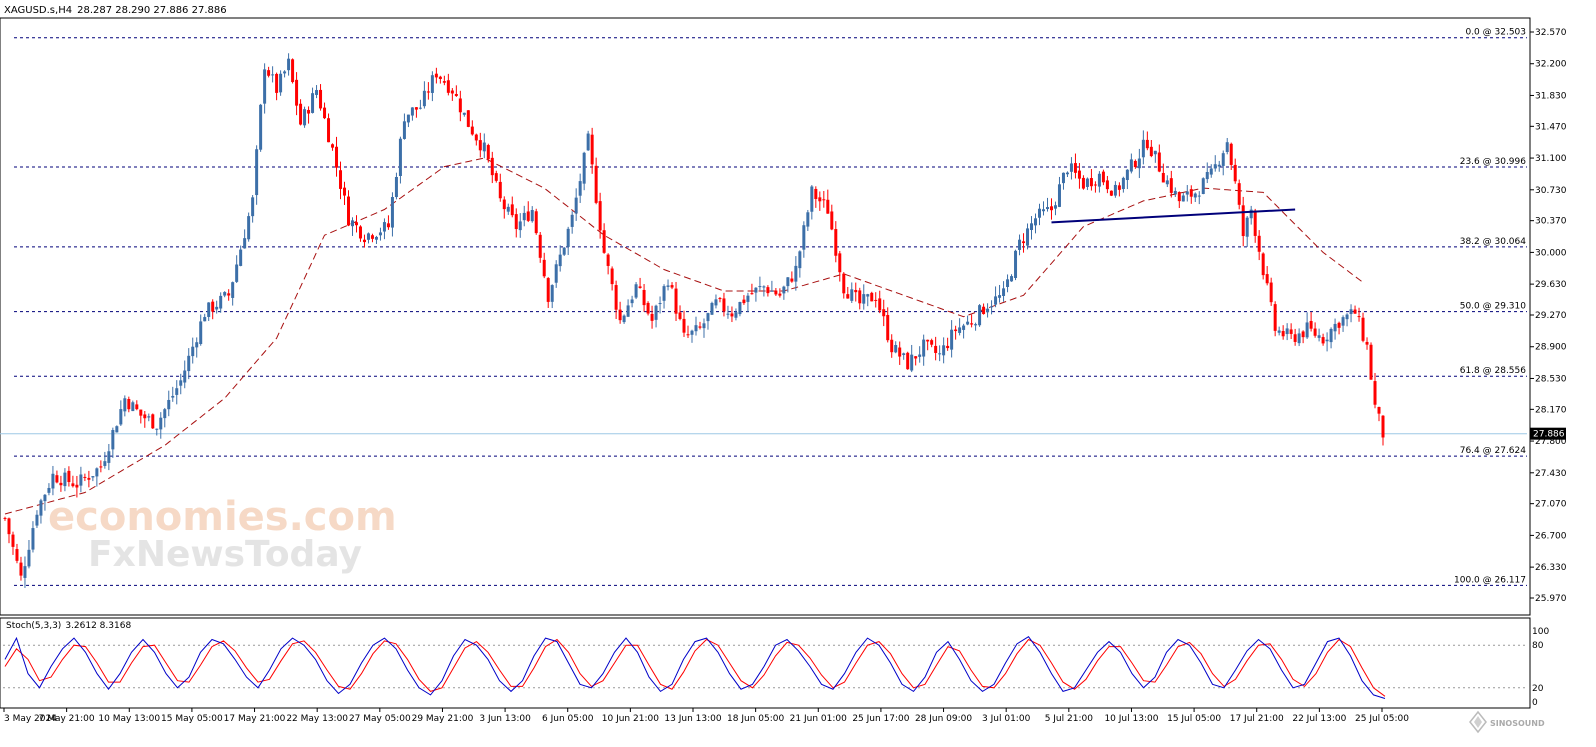 The image size is (1596, 747). I want to click on fib-label: 76.4 @ 27.624, so click(1493, 451).